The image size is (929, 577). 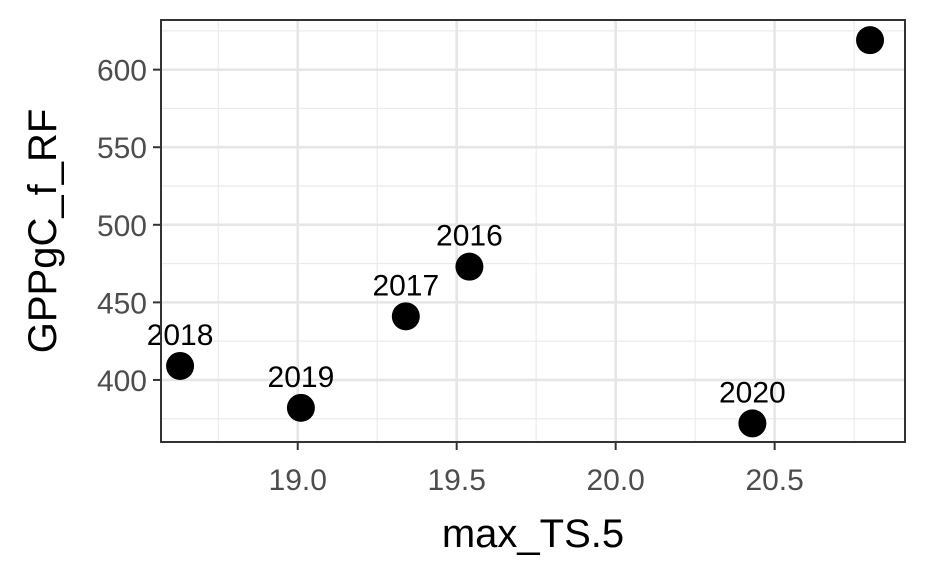 What do you see at coordinates (774, 480) in the screenshot?
I see `x-tick-label: 20.5` at bounding box center [774, 480].